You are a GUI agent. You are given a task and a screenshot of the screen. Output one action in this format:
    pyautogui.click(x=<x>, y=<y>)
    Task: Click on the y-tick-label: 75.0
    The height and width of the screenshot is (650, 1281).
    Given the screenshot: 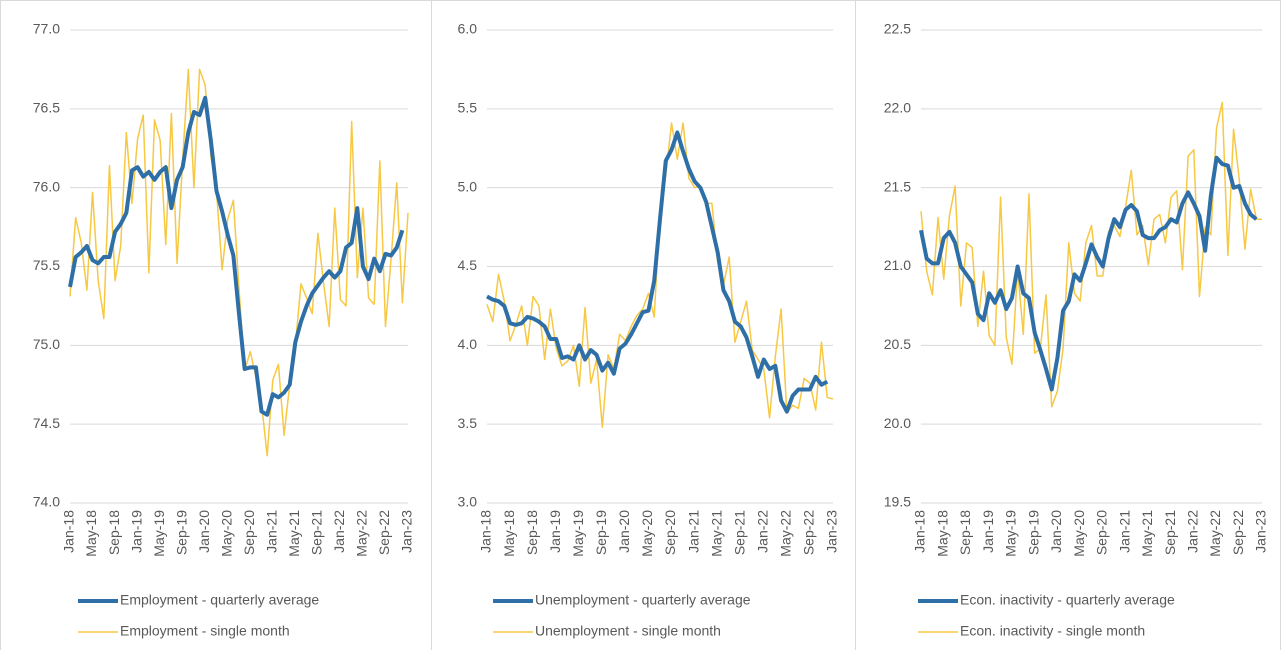 What is the action you would take?
    pyautogui.click(x=46, y=344)
    